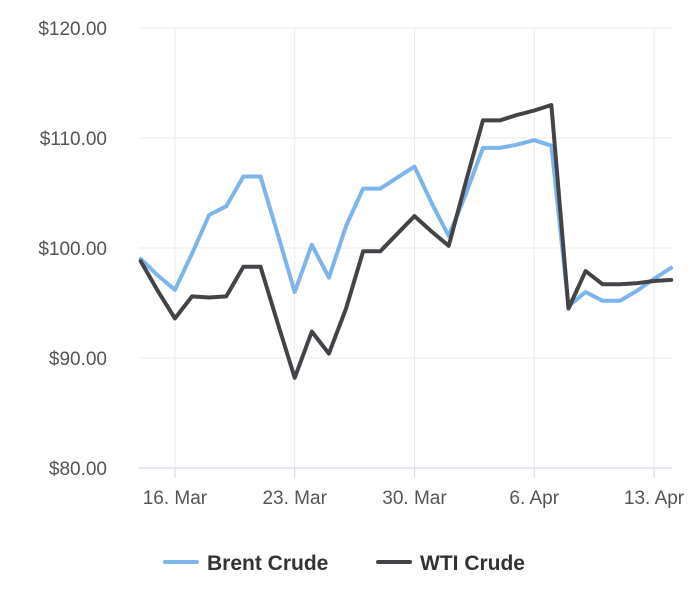  Describe the element at coordinates (654, 498) in the screenshot. I see `x-tick-label: 13. Apr` at that location.